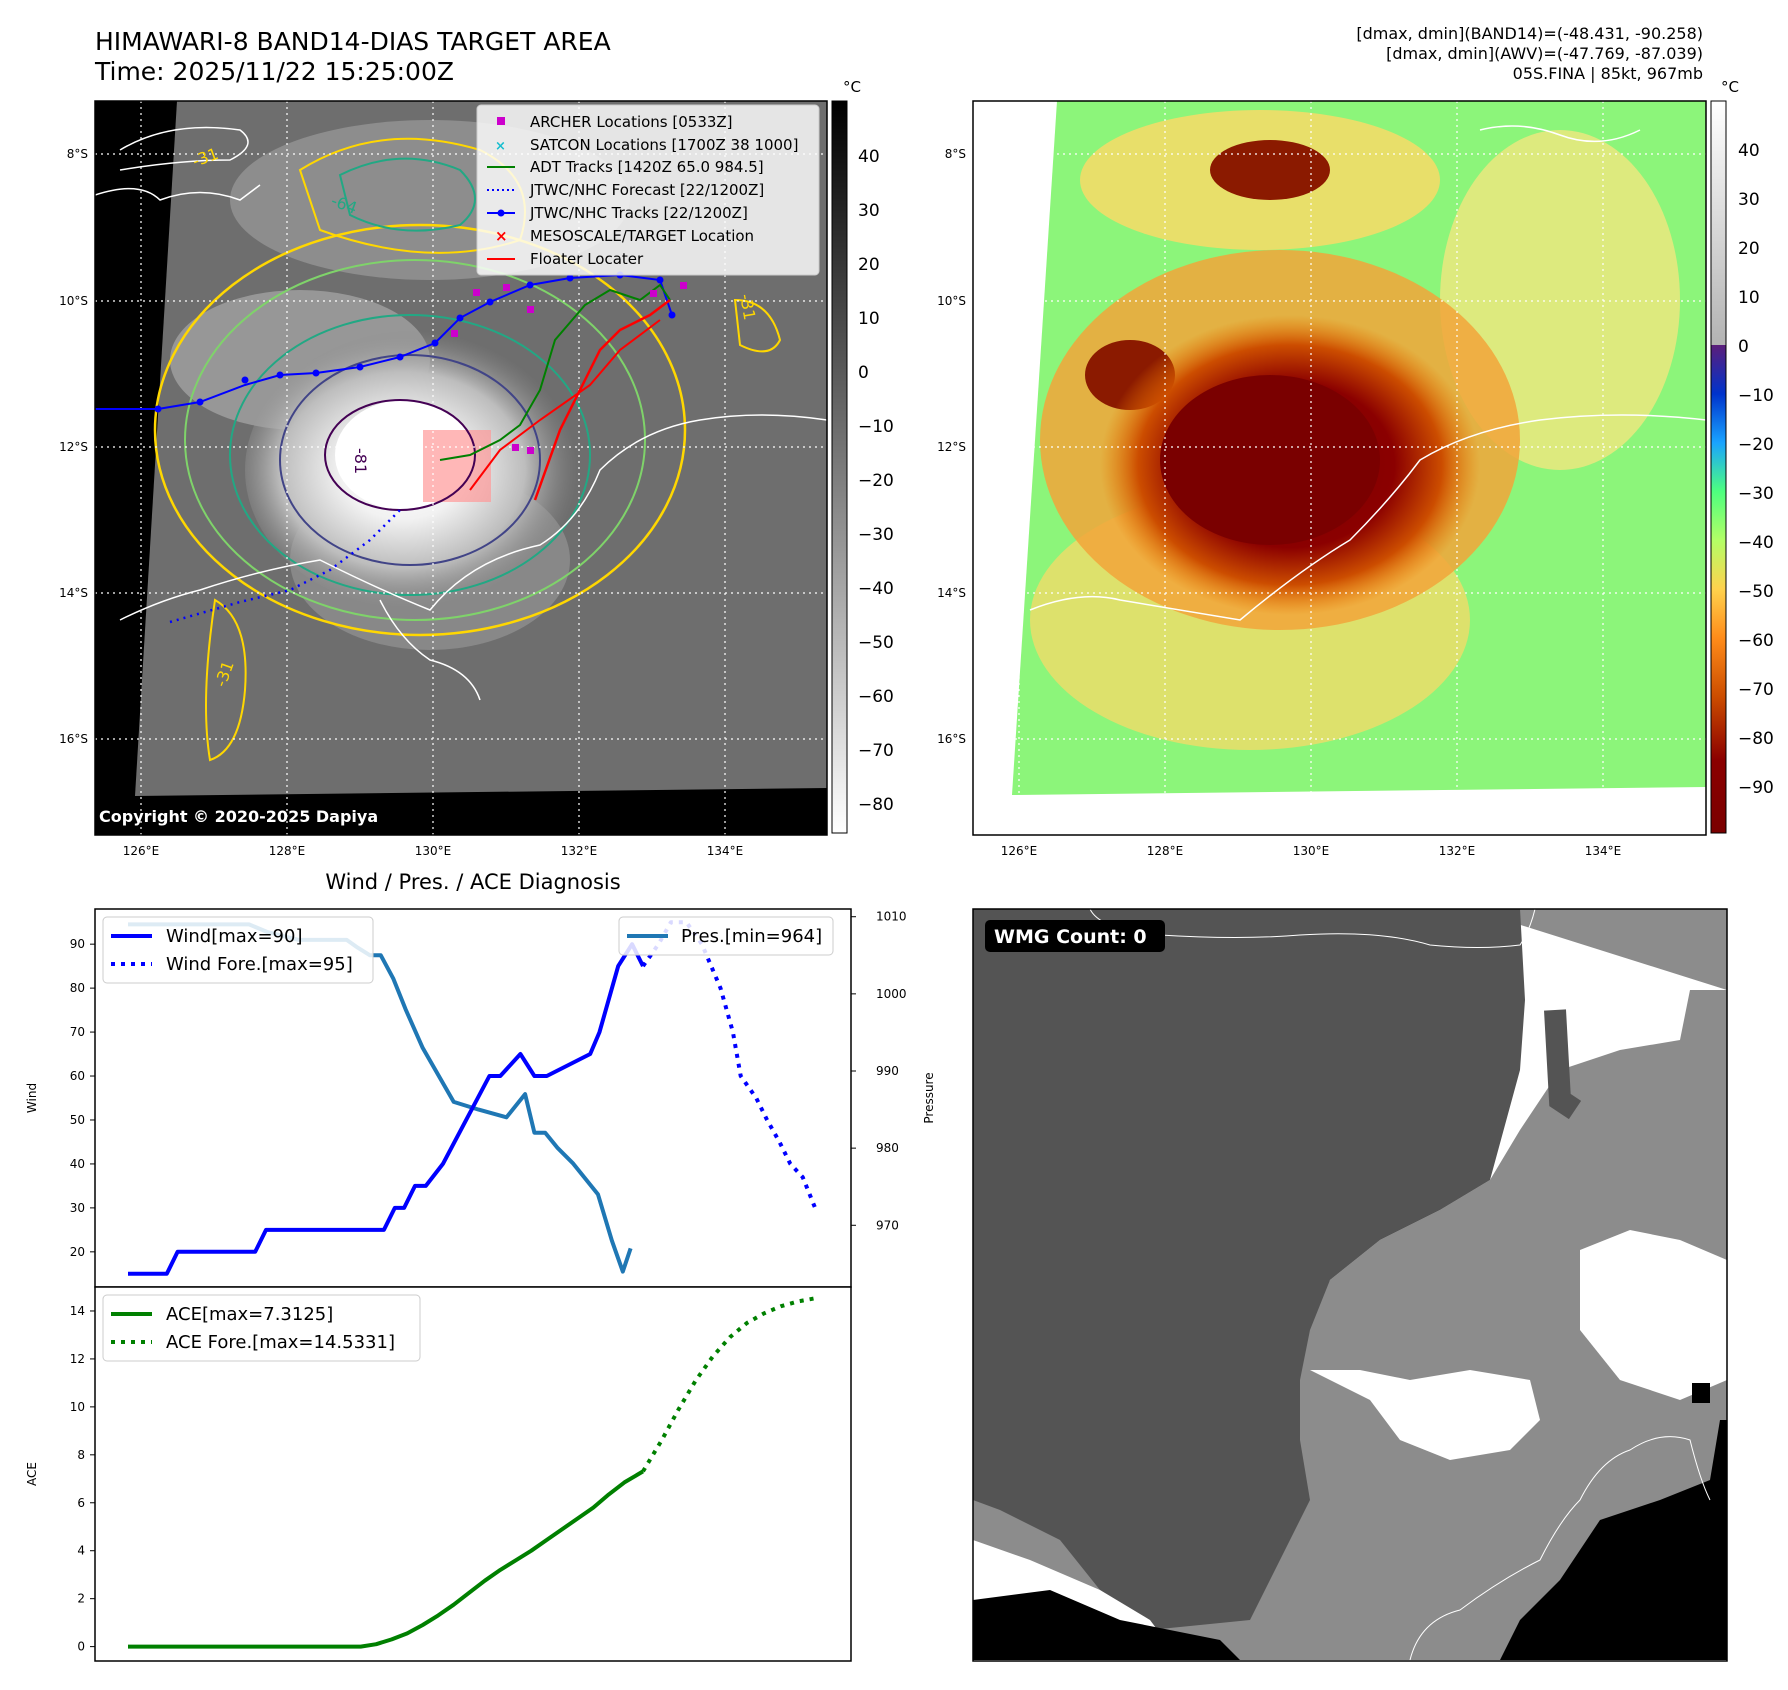 This screenshot has height=1690, width=1788. What do you see at coordinates (353, 41) in the screenshot?
I see `figure-title: HIMAWARI-8 BAND14-DIAS TARGET AREA` at bounding box center [353, 41].